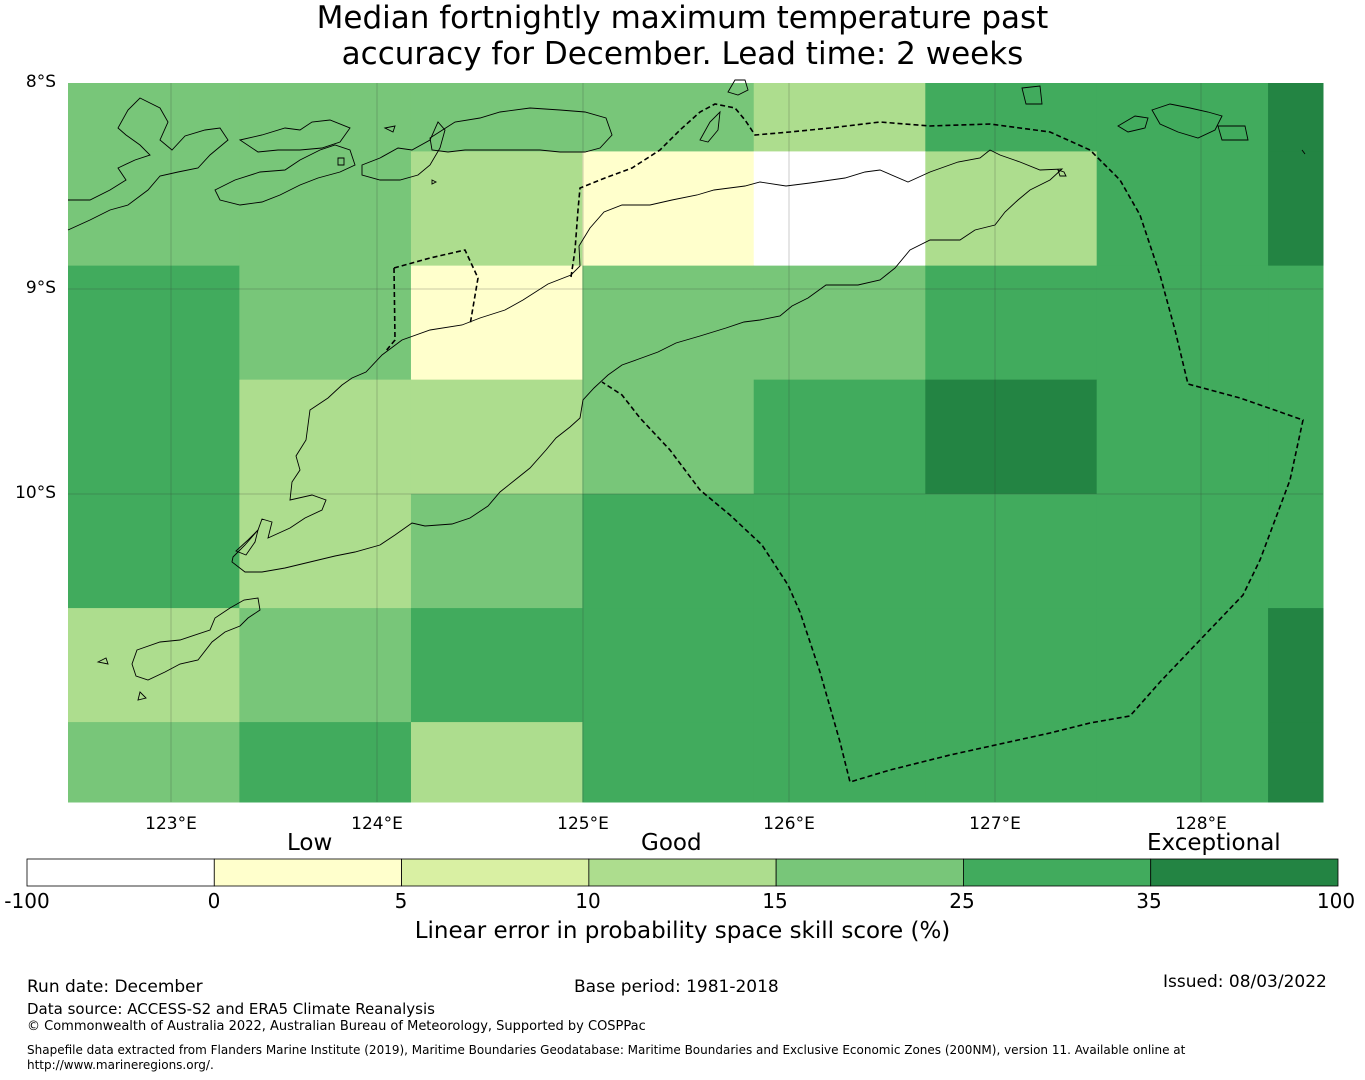  What do you see at coordinates (671, 843) in the screenshot?
I see `category-good: Good` at bounding box center [671, 843].